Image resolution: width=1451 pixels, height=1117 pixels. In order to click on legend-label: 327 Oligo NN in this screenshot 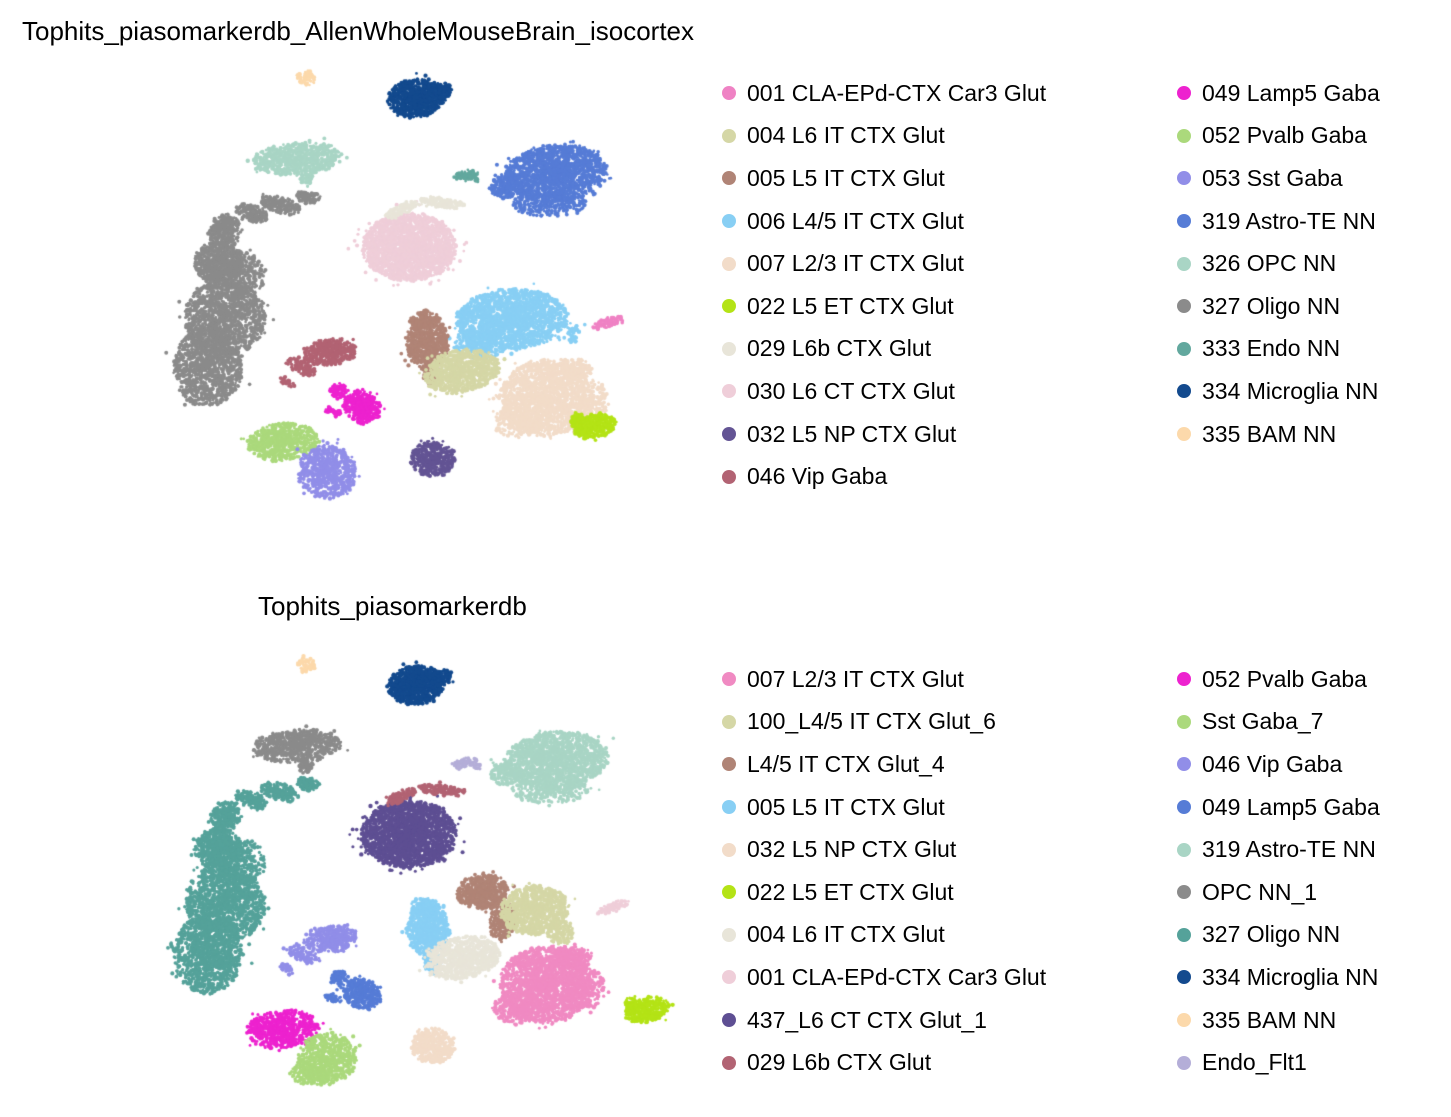, I will do `click(1271, 305)`.